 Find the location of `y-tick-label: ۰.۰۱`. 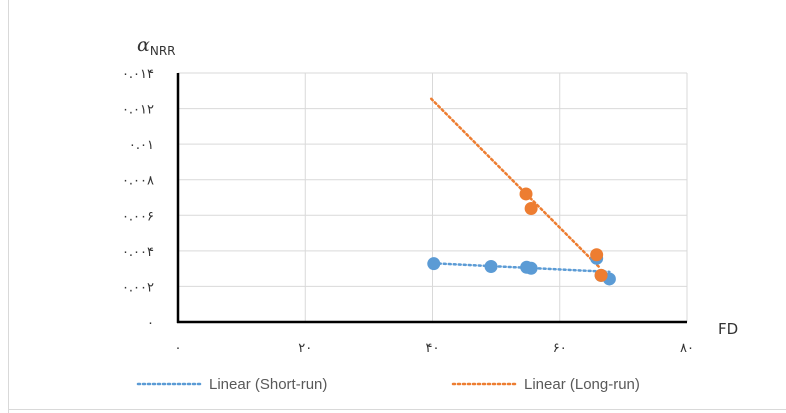

y-tick-label: ۰.۰۱ is located at coordinates (141, 145).